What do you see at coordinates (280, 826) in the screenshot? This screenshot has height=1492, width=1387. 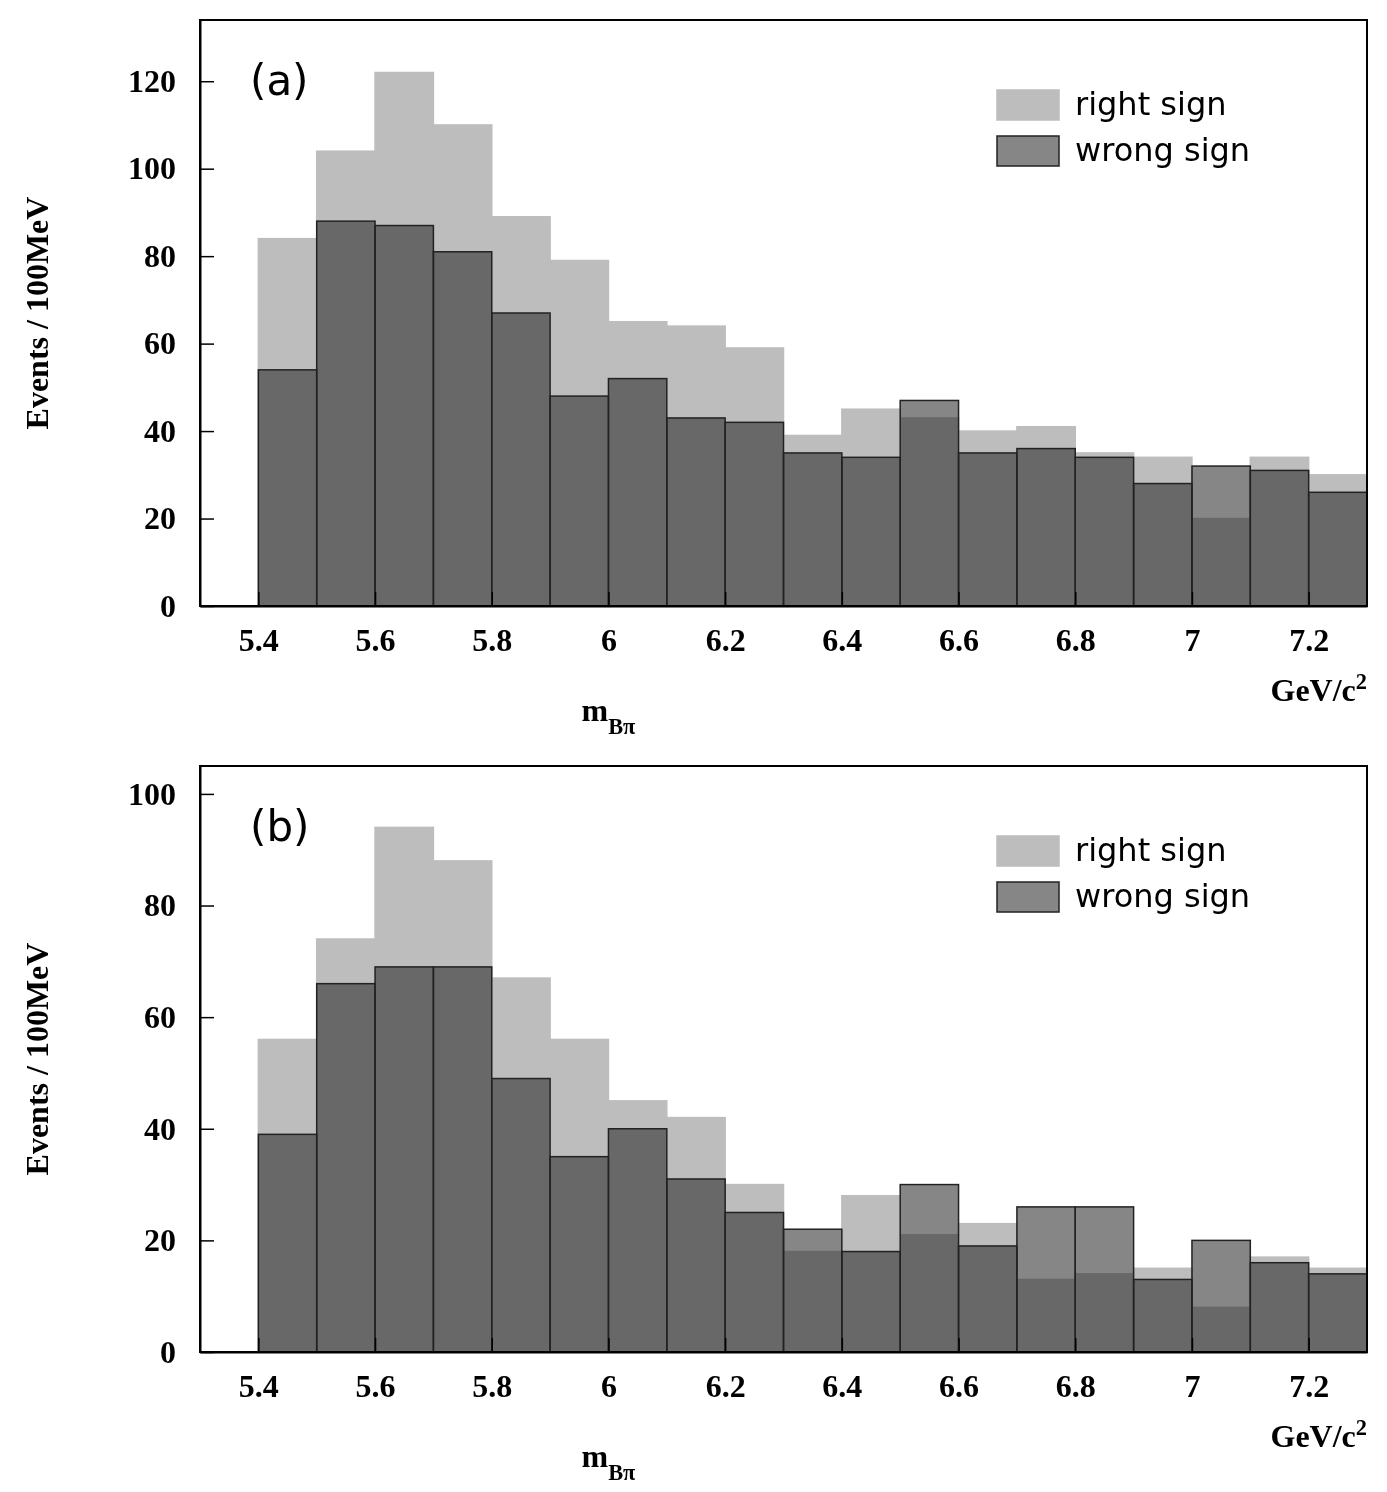 I see `annotation: (b)` at bounding box center [280, 826].